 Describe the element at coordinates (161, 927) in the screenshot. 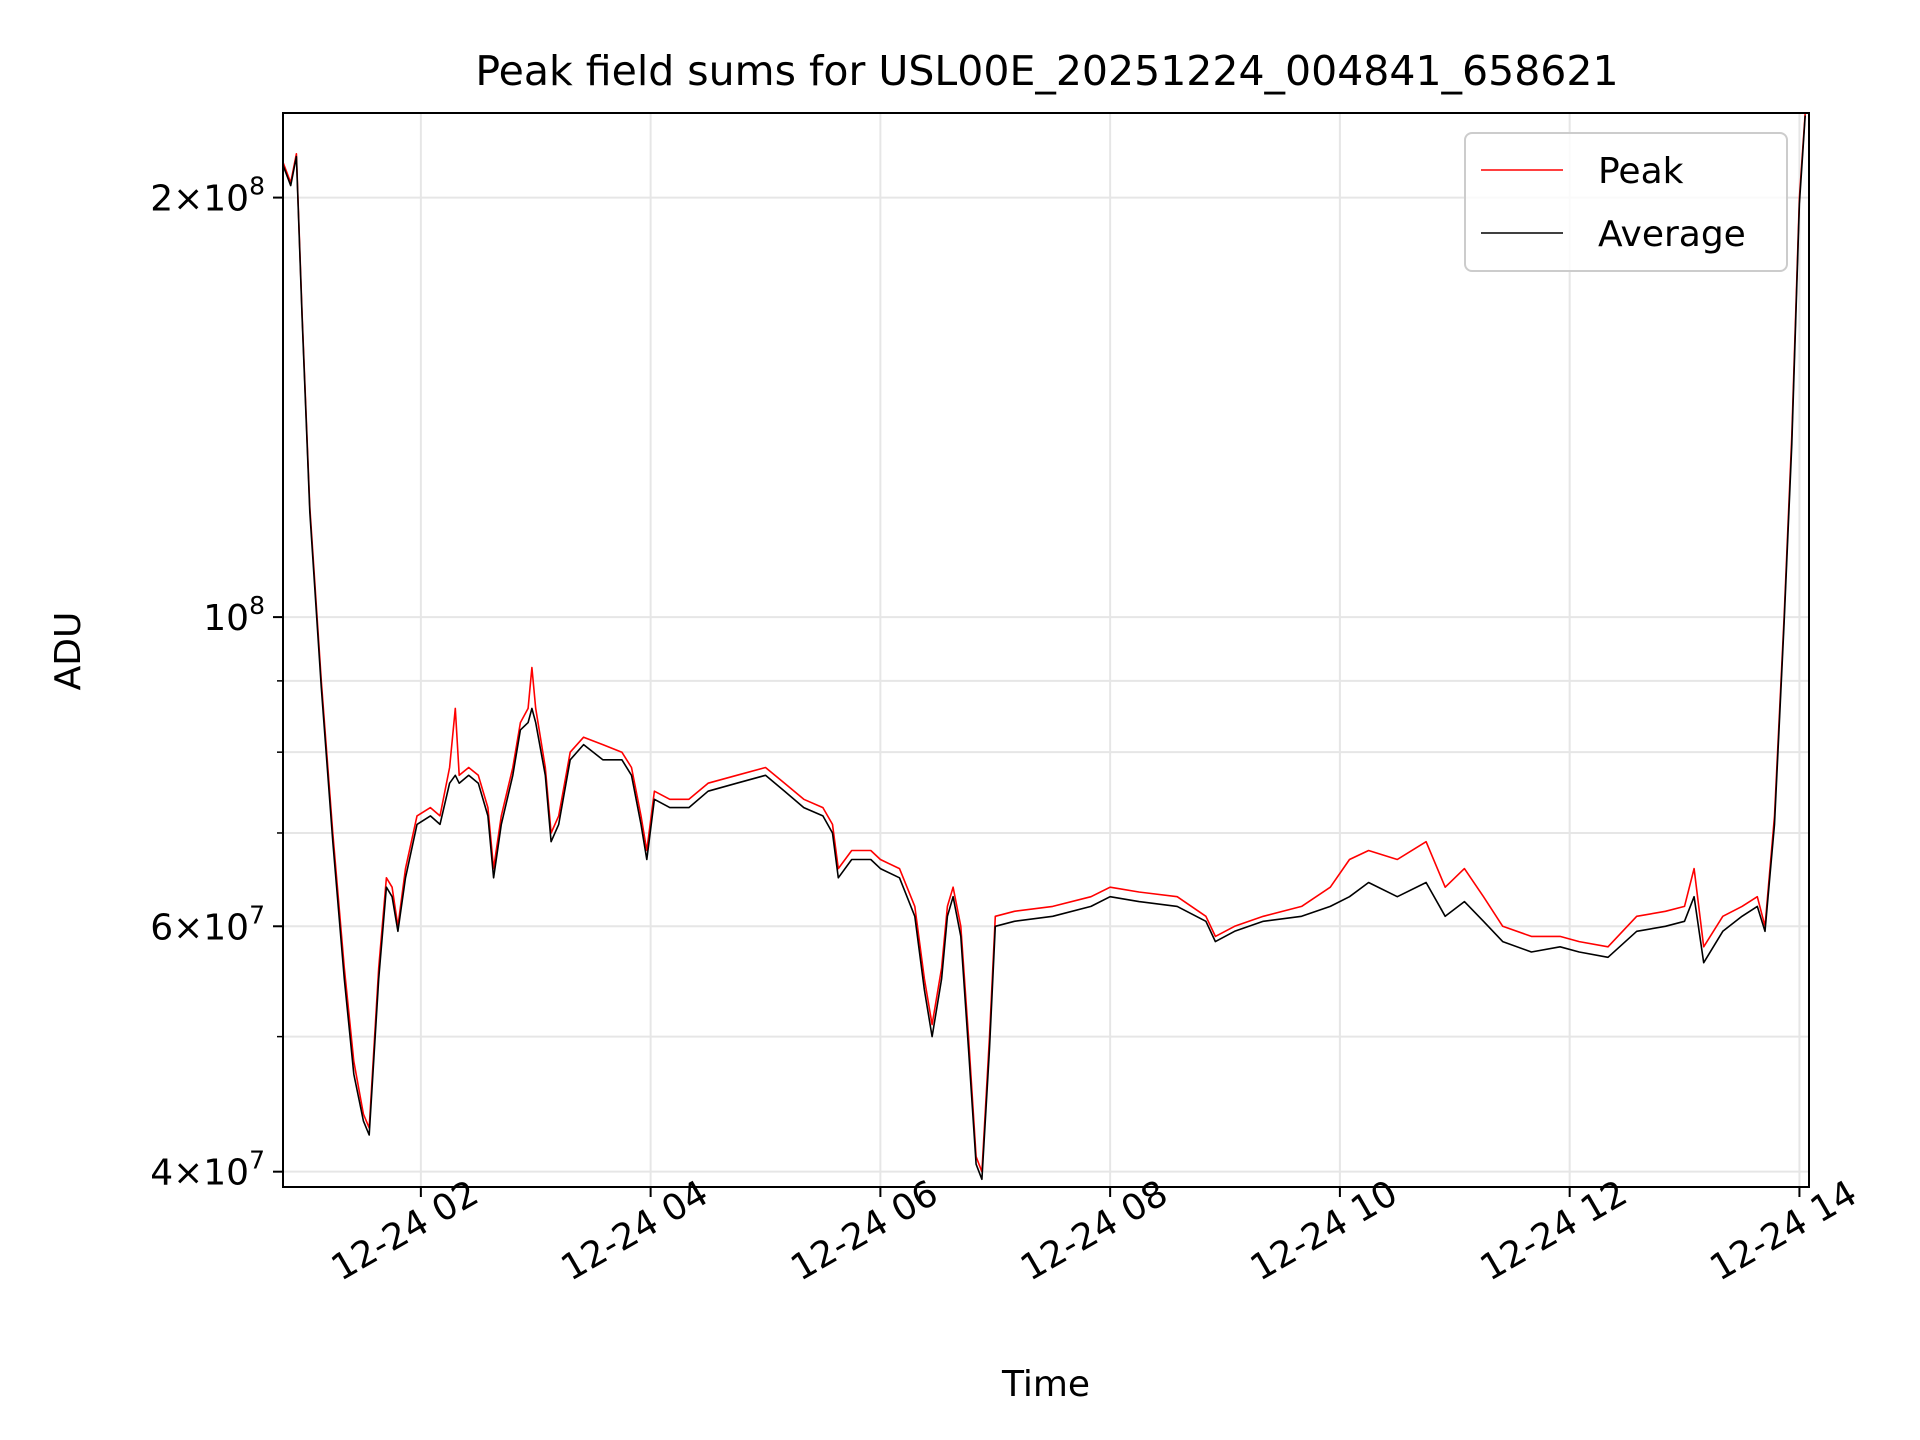

I see `y-tick-mantissa: 6` at that location.